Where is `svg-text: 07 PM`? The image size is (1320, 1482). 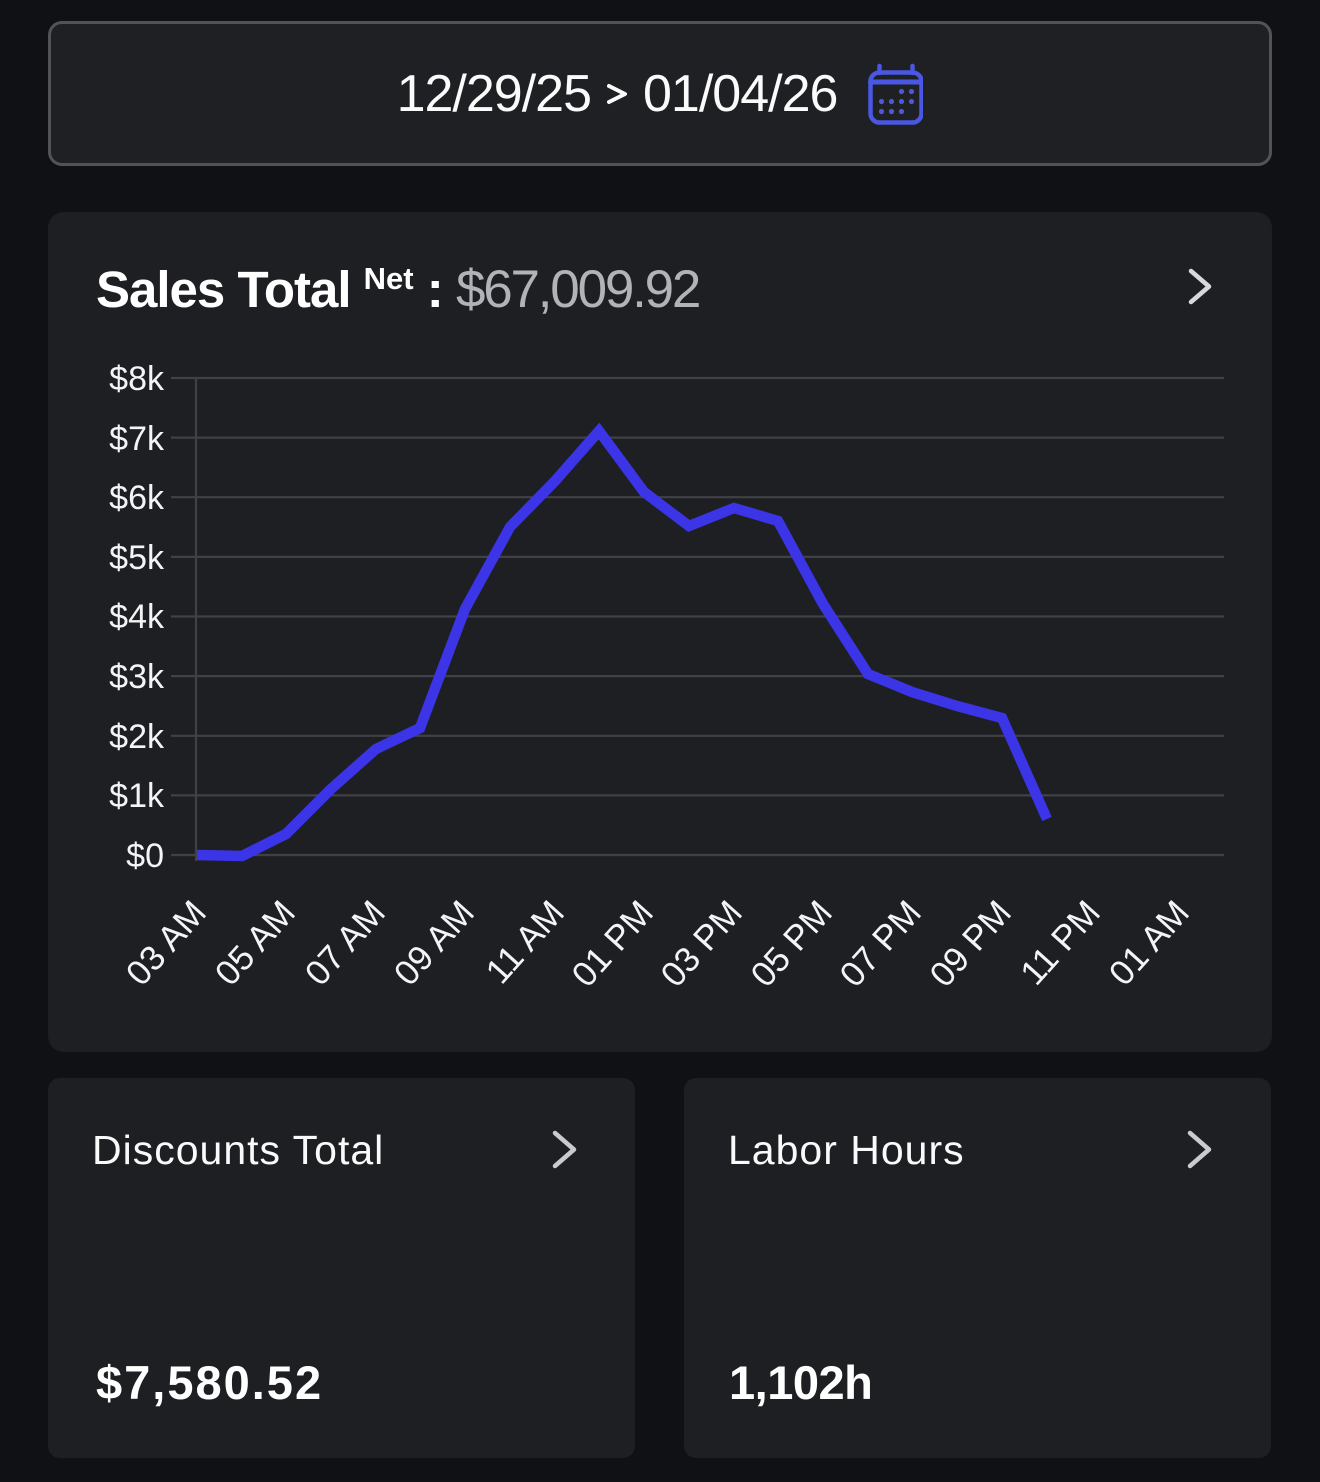
svg-text: 07 PM is located at coordinates (880, 943).